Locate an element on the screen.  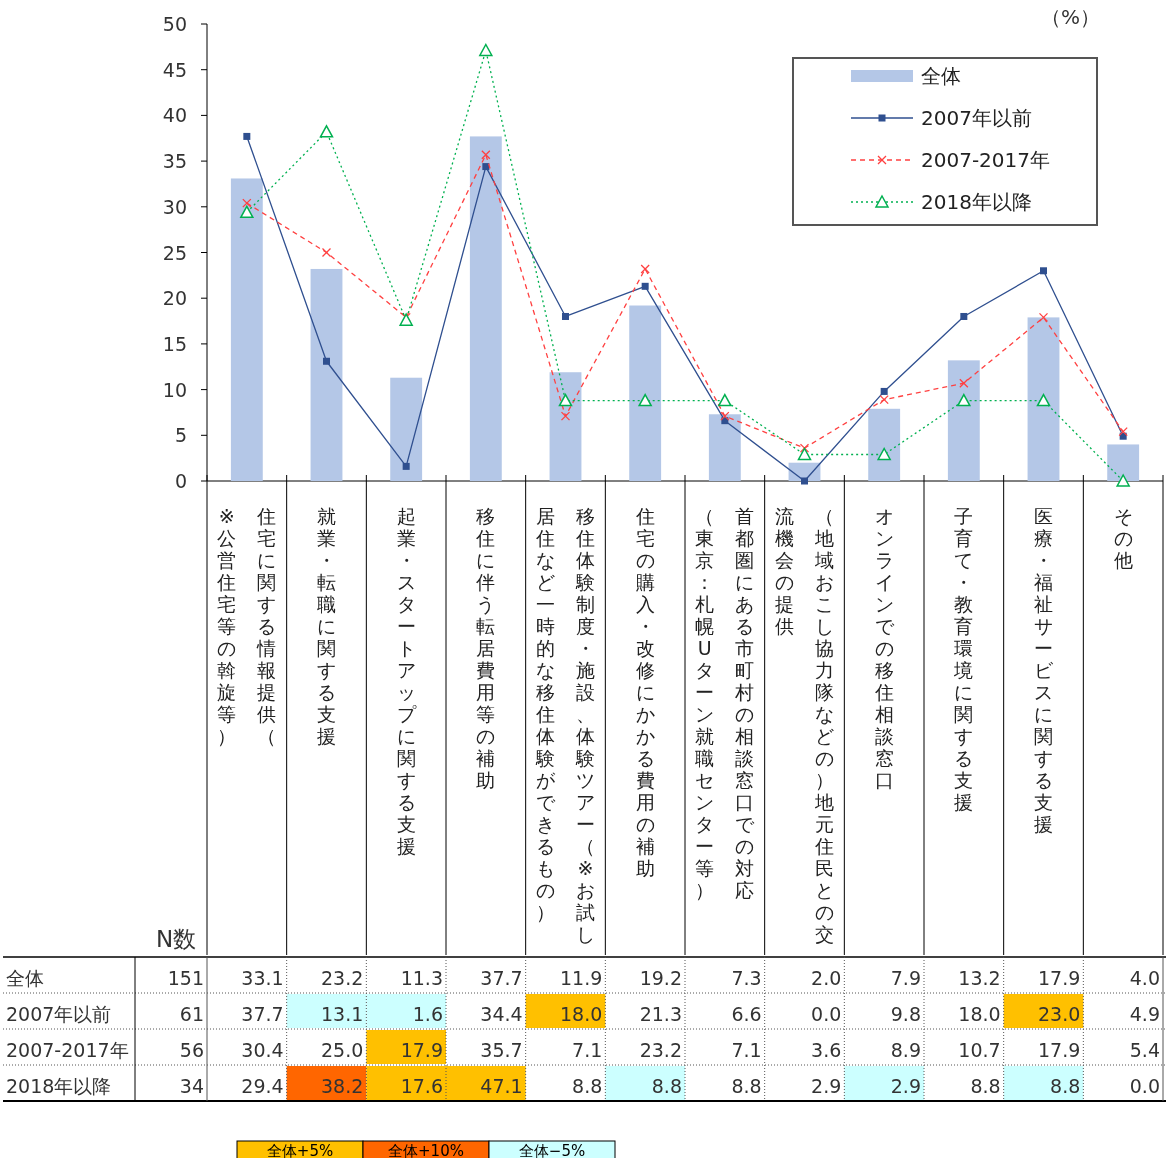
legend-label: 2018年以降 is located at coordinates (976, 202).